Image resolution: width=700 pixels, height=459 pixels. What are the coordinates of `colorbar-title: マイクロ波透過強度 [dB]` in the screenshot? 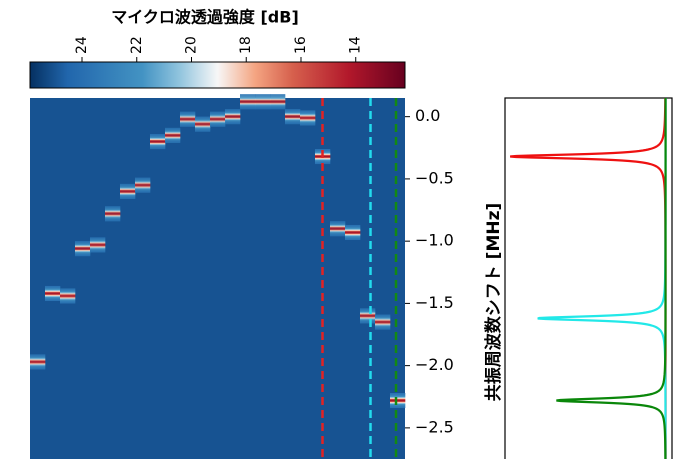 It's located at (205, 17).